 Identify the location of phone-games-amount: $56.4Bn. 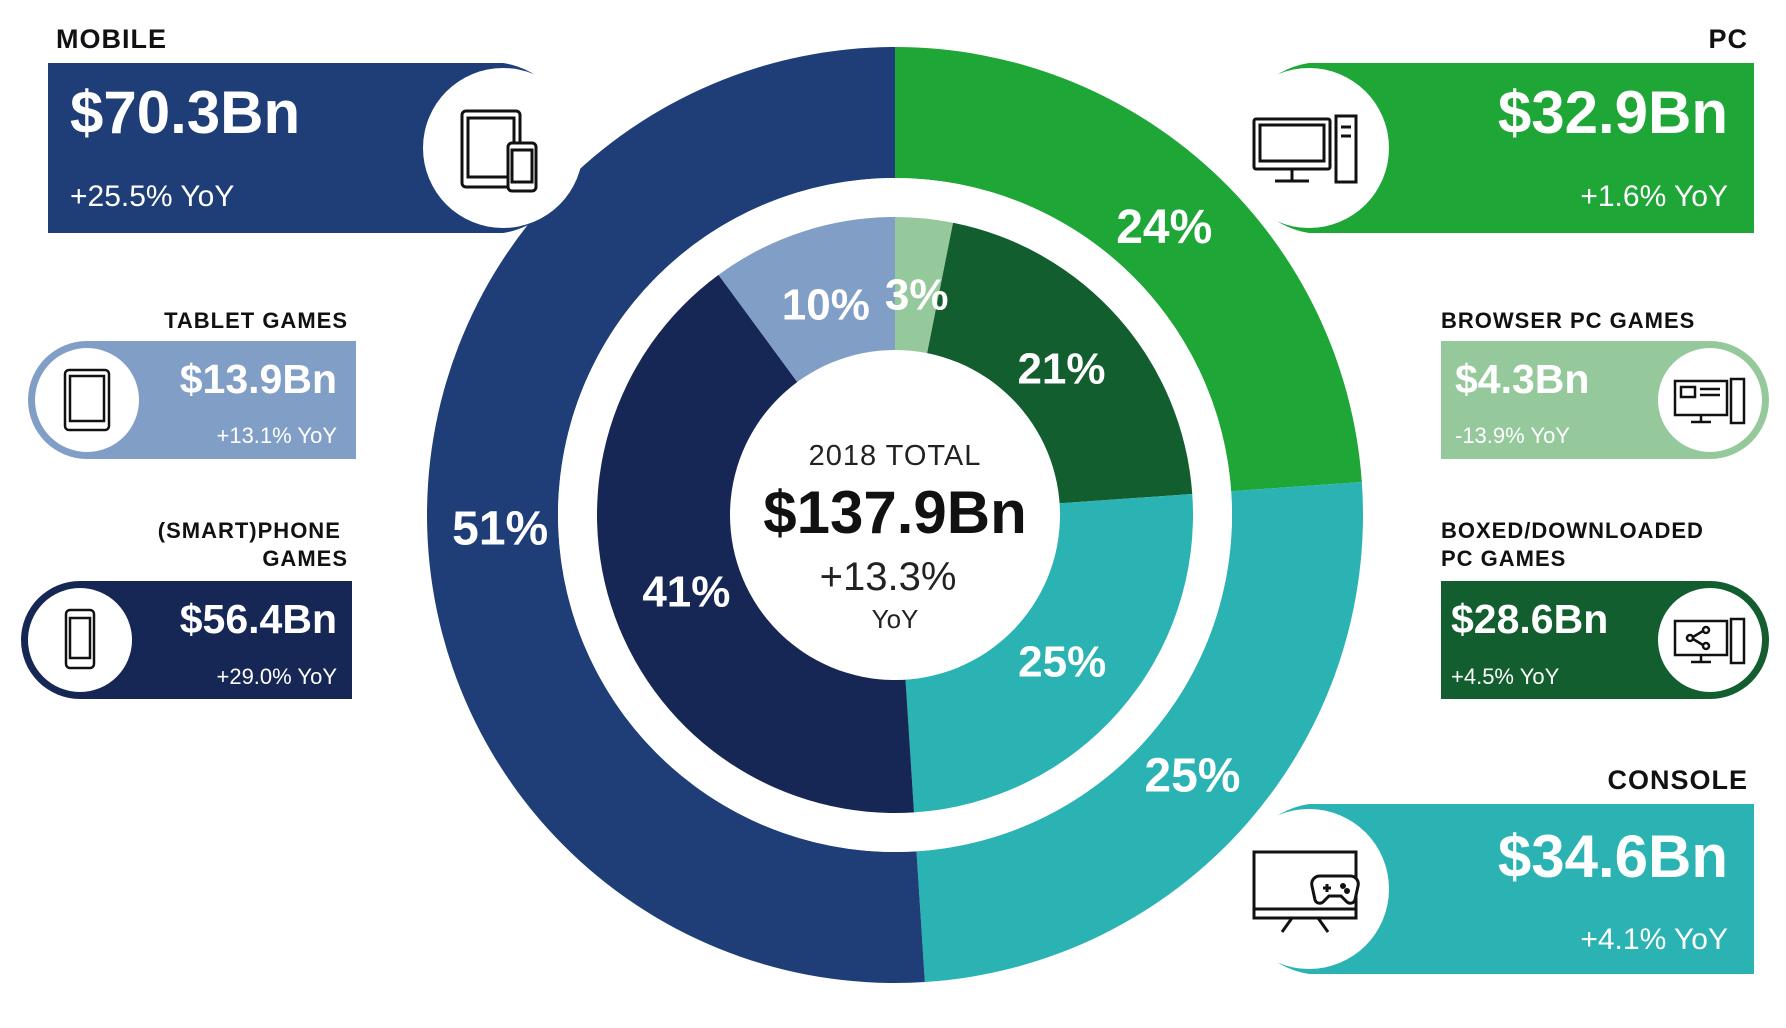
(258, 619).